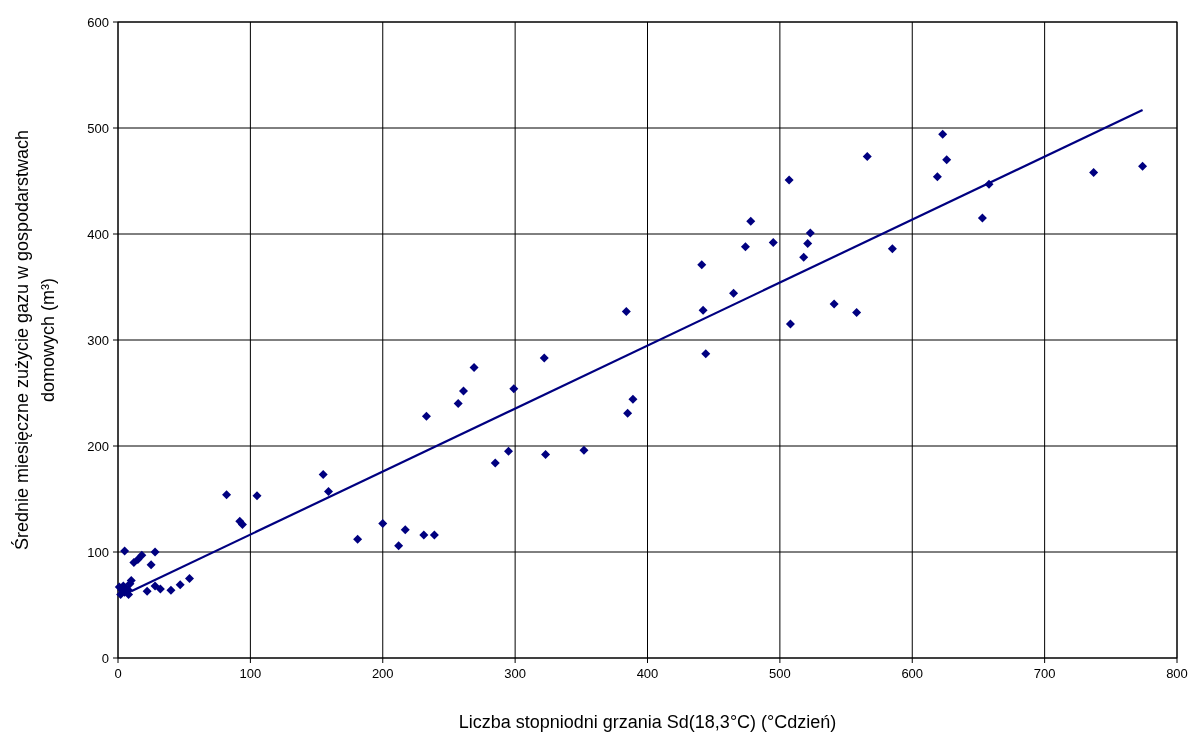  What do you see at coordinates (34, 340) in the screenshot?
I see `y-axis-title: Średnie miesięczne zużycie gazu w gospodarstwach domowych (m³)` at bounding box center [34, 340].